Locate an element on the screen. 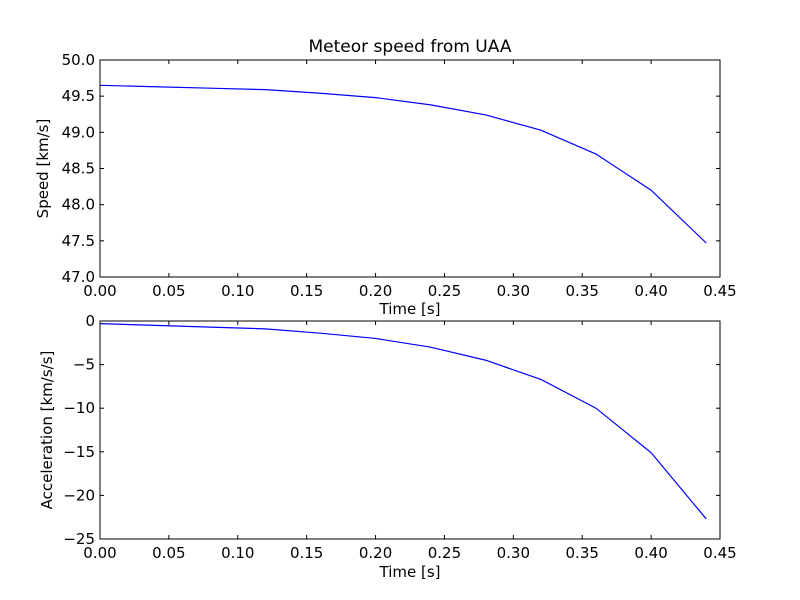  speed-y-tick-label: 47.0 is located at coordinates (78, 277).